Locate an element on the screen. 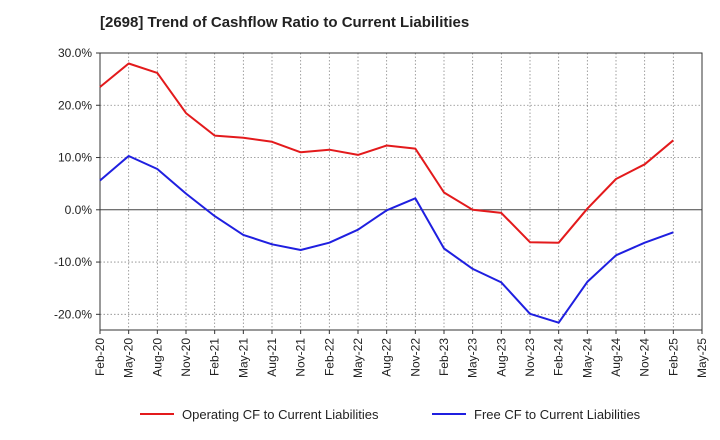 The height and width of the screenshot is (440, 720). x-tick-label: May-22 is located at coordinates (358, 358).